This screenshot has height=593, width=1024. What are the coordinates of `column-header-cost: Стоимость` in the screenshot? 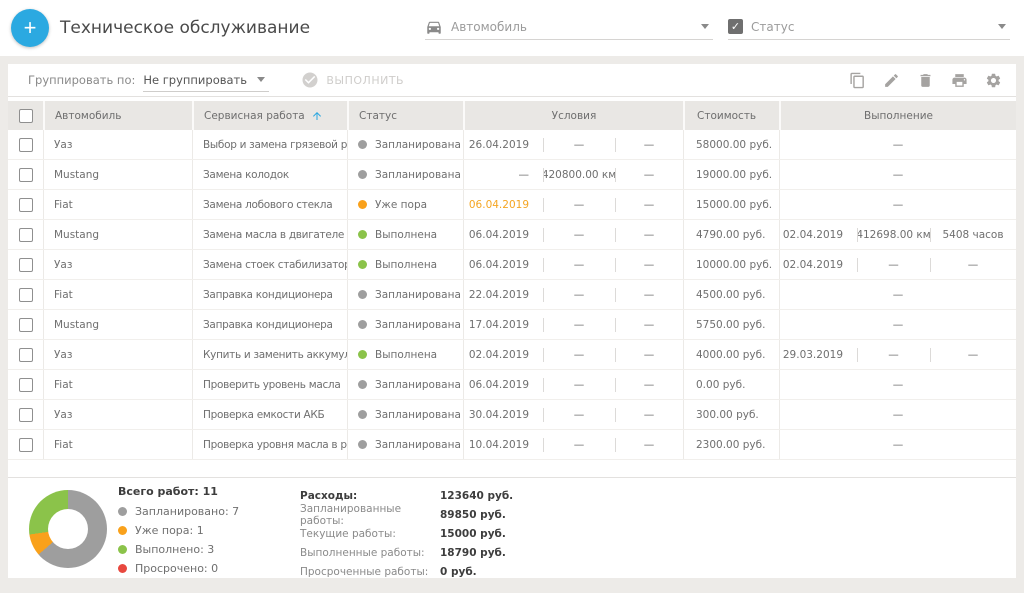 It's located at (731, 115).